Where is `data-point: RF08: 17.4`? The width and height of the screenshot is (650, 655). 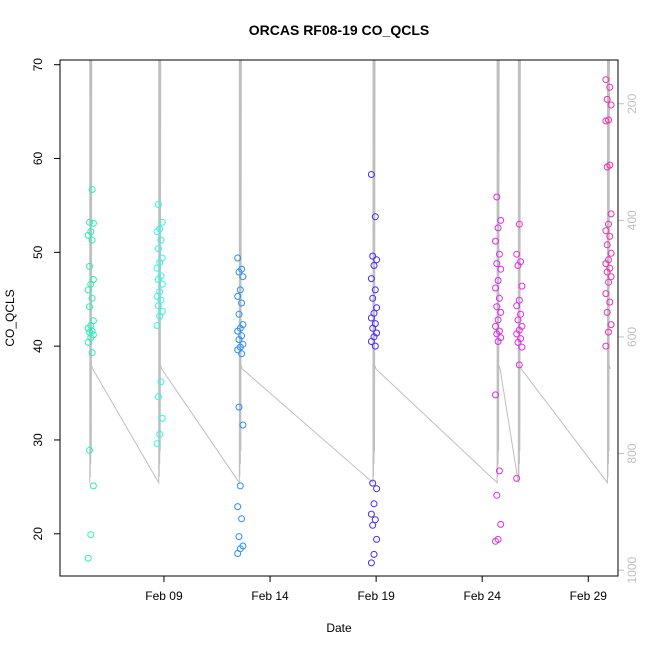 data-point: RF08: 17.4 is located at coordinates (88, 558).